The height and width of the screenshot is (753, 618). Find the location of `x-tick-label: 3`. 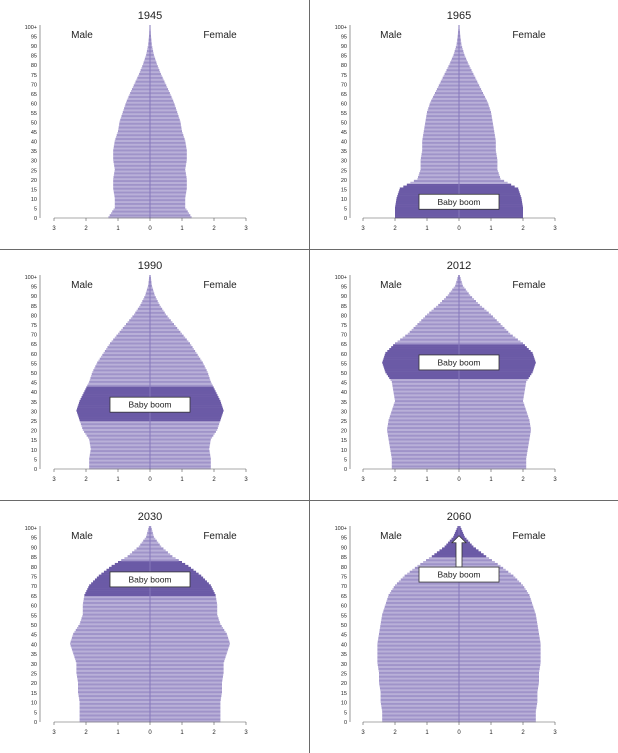

x-tick-label: 3 is located at coordinates (363, 480).